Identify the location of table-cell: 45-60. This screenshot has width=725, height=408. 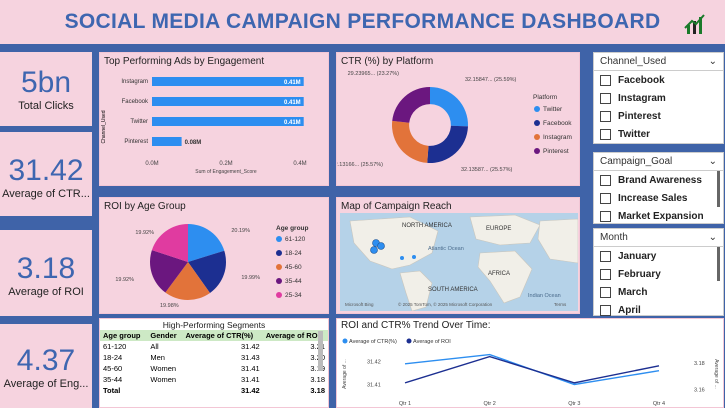
(113, 368).